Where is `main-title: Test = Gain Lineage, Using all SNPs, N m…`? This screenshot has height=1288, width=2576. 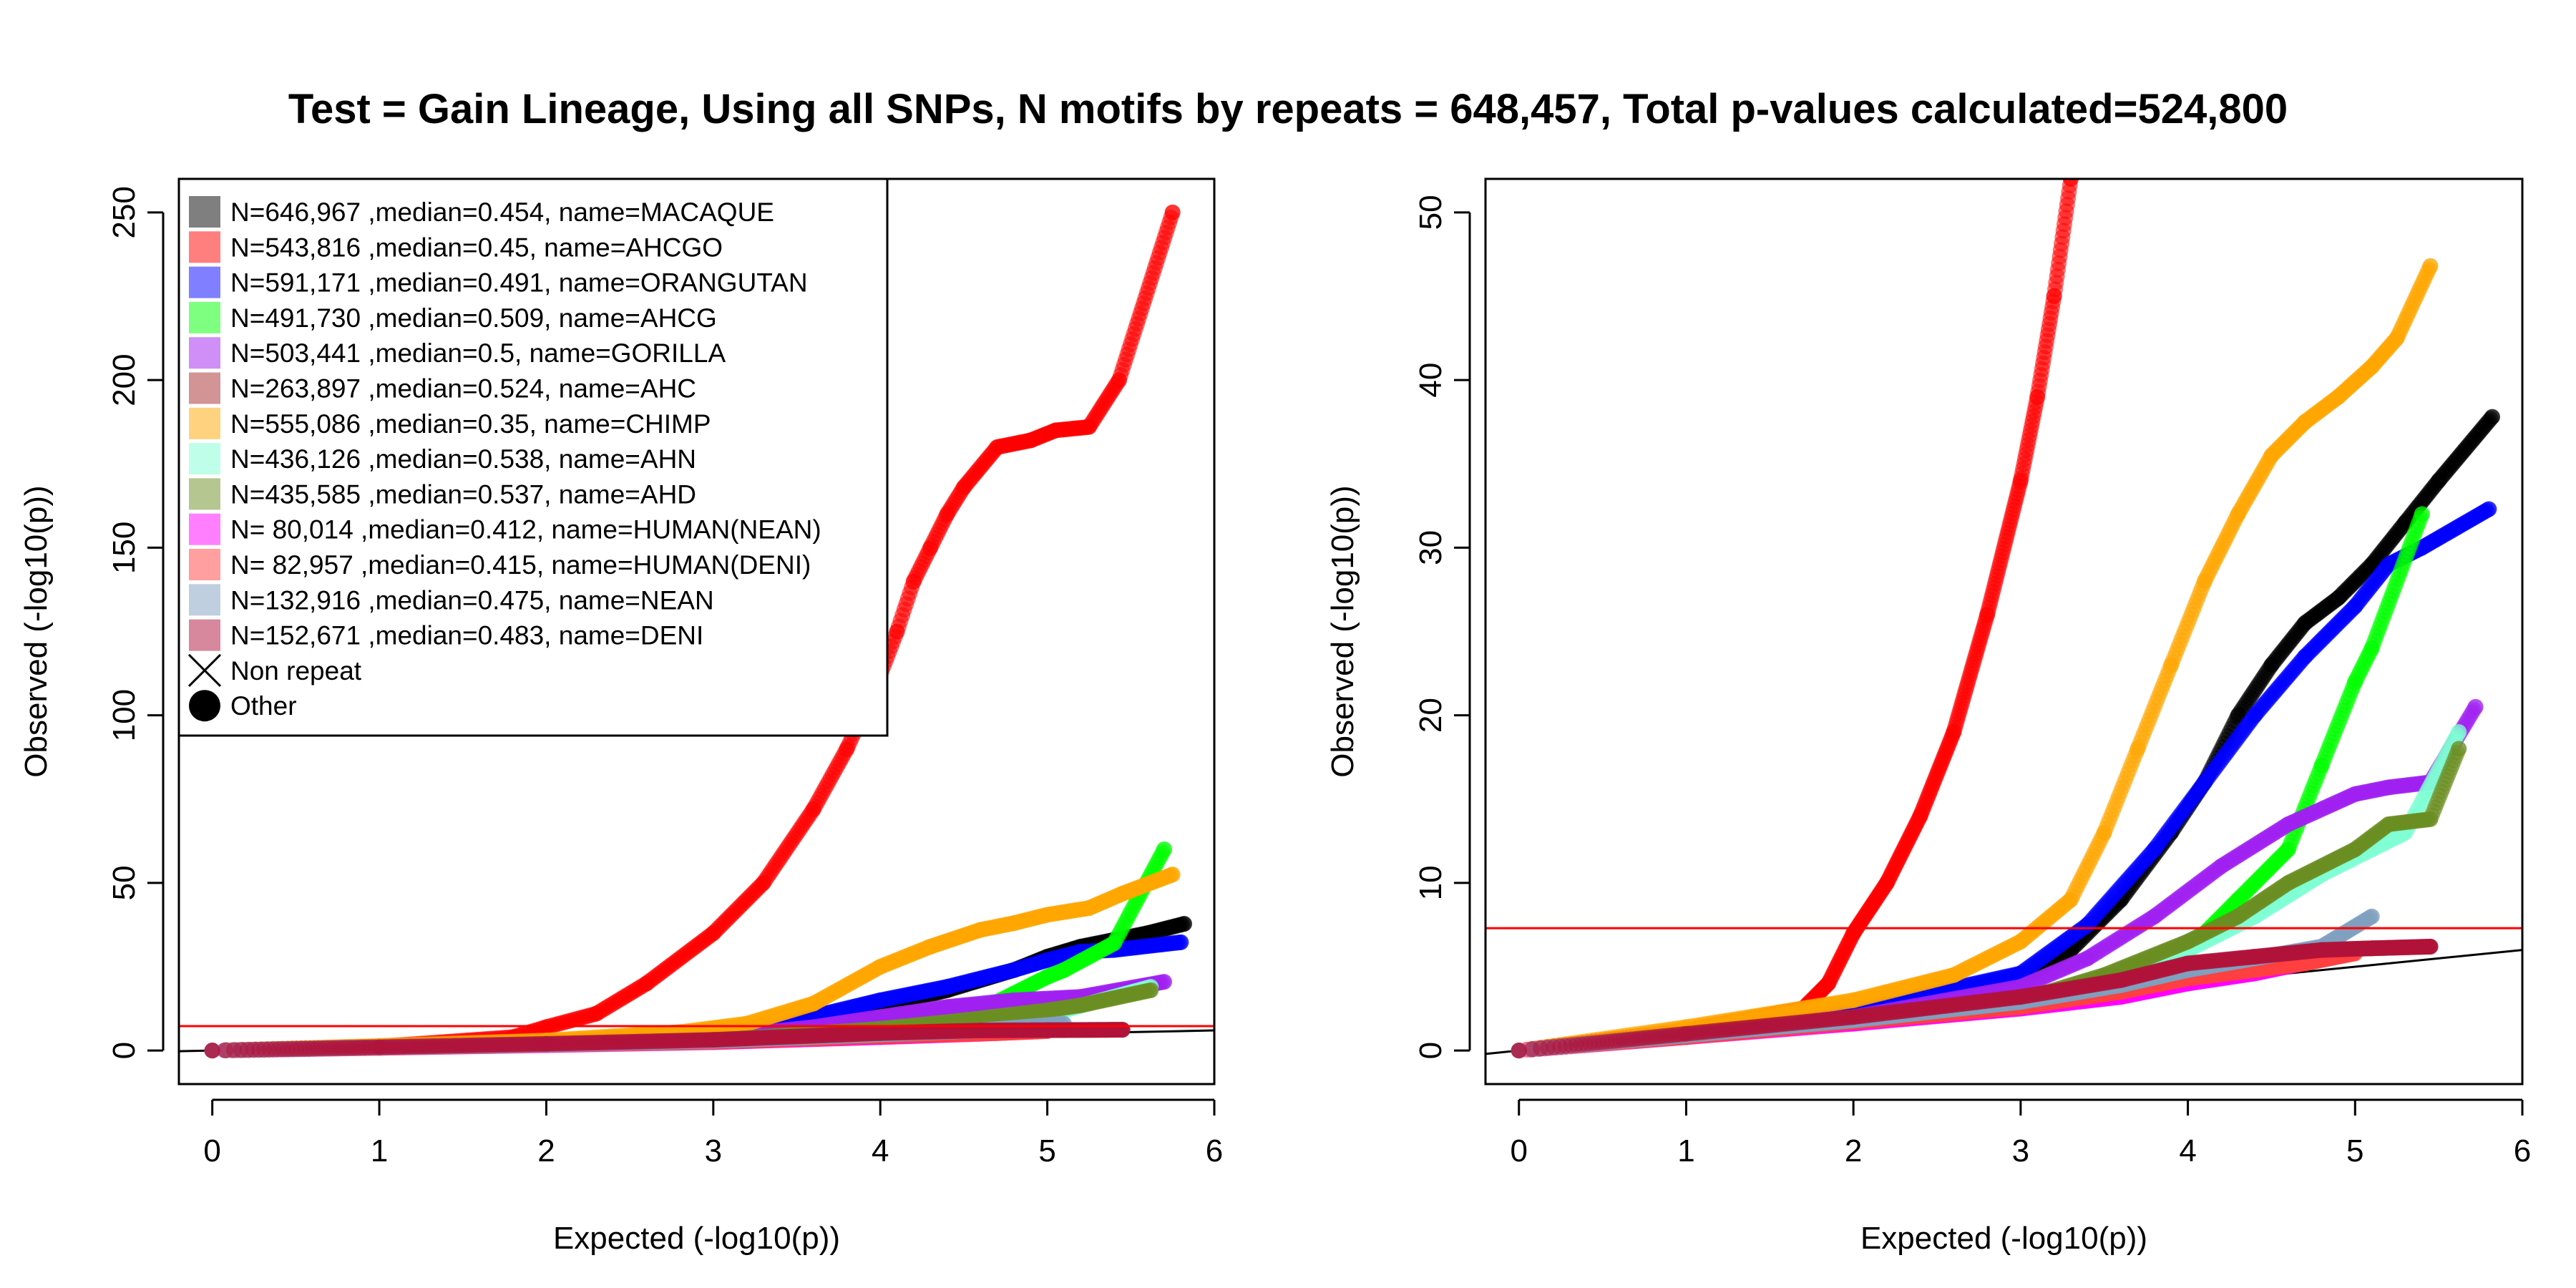 main-title: Test = Gain Lineage, Using all SNPs, N m… is located at coordinates (1288, 109).